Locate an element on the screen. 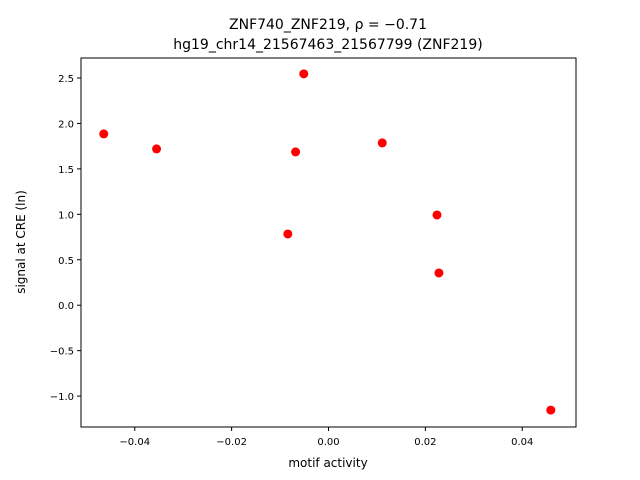  y-tick-label: 0.5 is located at coordinates (66, 261).